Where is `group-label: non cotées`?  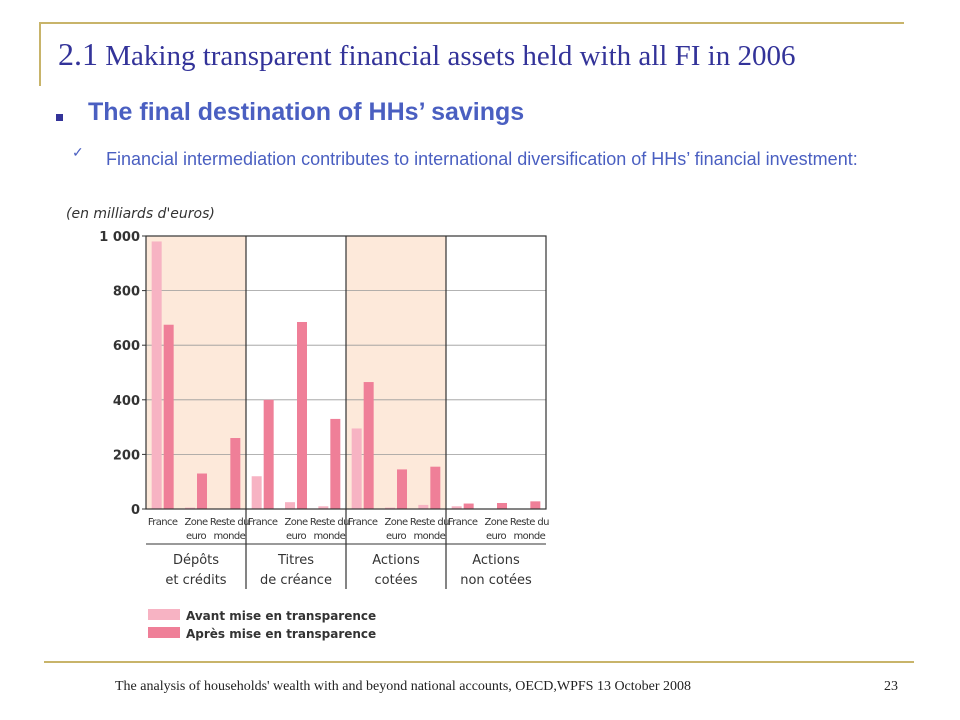 group-label: non cotées is located at coordinates (496, 580).